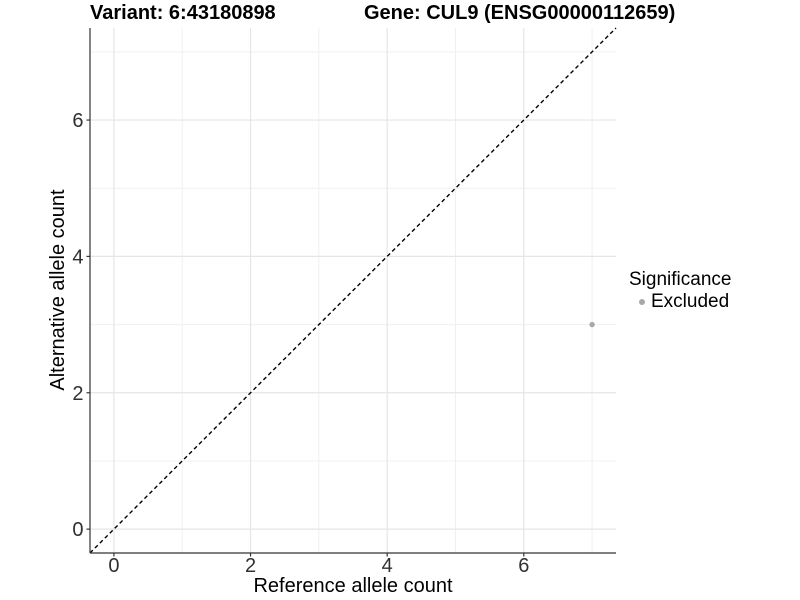 Image resolution: width=800 pixels, height=600 pixels. What do you see at coordinates (523, 566) in the screenshot?
I see `x-tick-label: 6` at bounding box center [523, 566].